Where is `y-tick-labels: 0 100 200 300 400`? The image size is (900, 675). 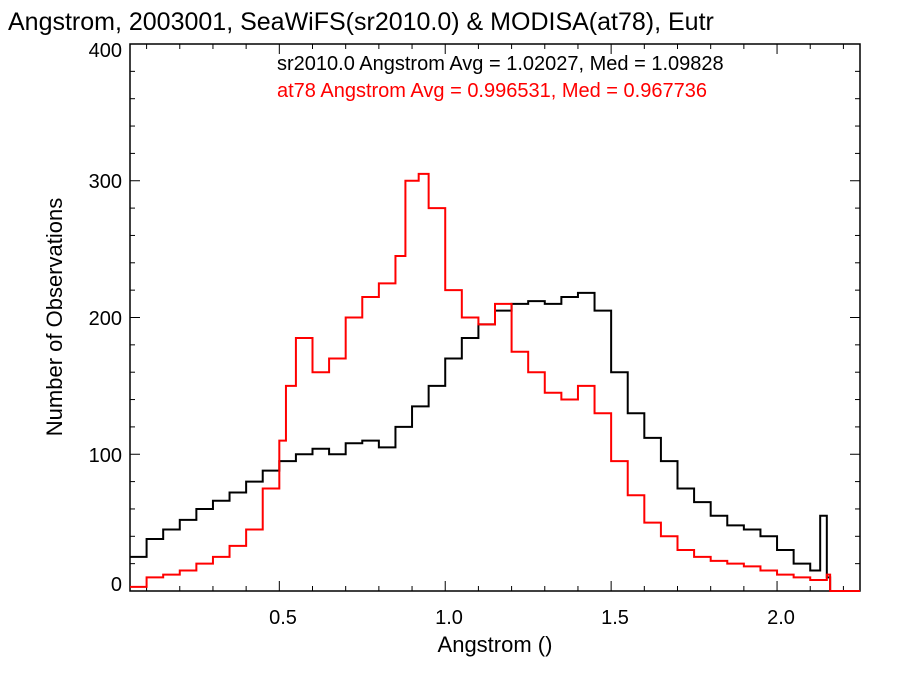 y-tick-labels: 0 100 200 300 400 is located at coordinates (105, 318).